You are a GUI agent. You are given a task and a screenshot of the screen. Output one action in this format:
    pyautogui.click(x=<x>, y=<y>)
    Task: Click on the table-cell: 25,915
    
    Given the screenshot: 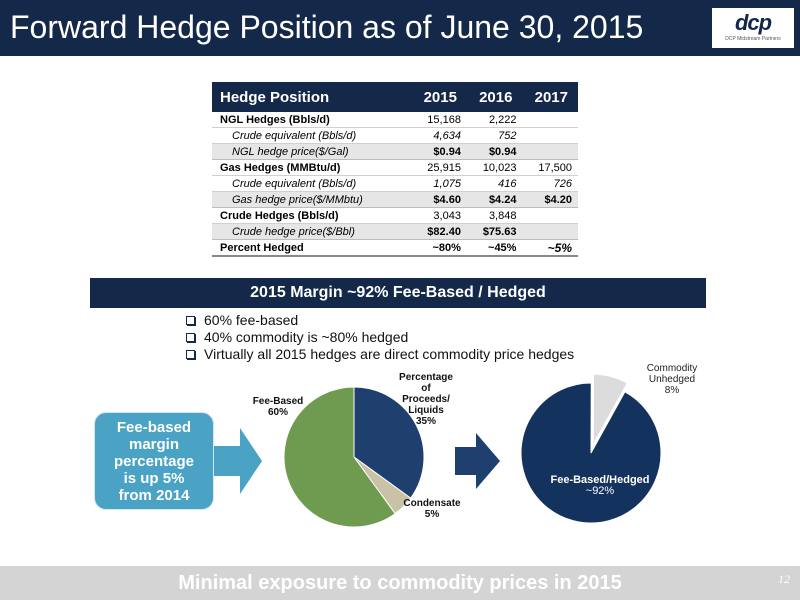 What is the action you would take?
    pyautogui.click(x=439, y=167)
    